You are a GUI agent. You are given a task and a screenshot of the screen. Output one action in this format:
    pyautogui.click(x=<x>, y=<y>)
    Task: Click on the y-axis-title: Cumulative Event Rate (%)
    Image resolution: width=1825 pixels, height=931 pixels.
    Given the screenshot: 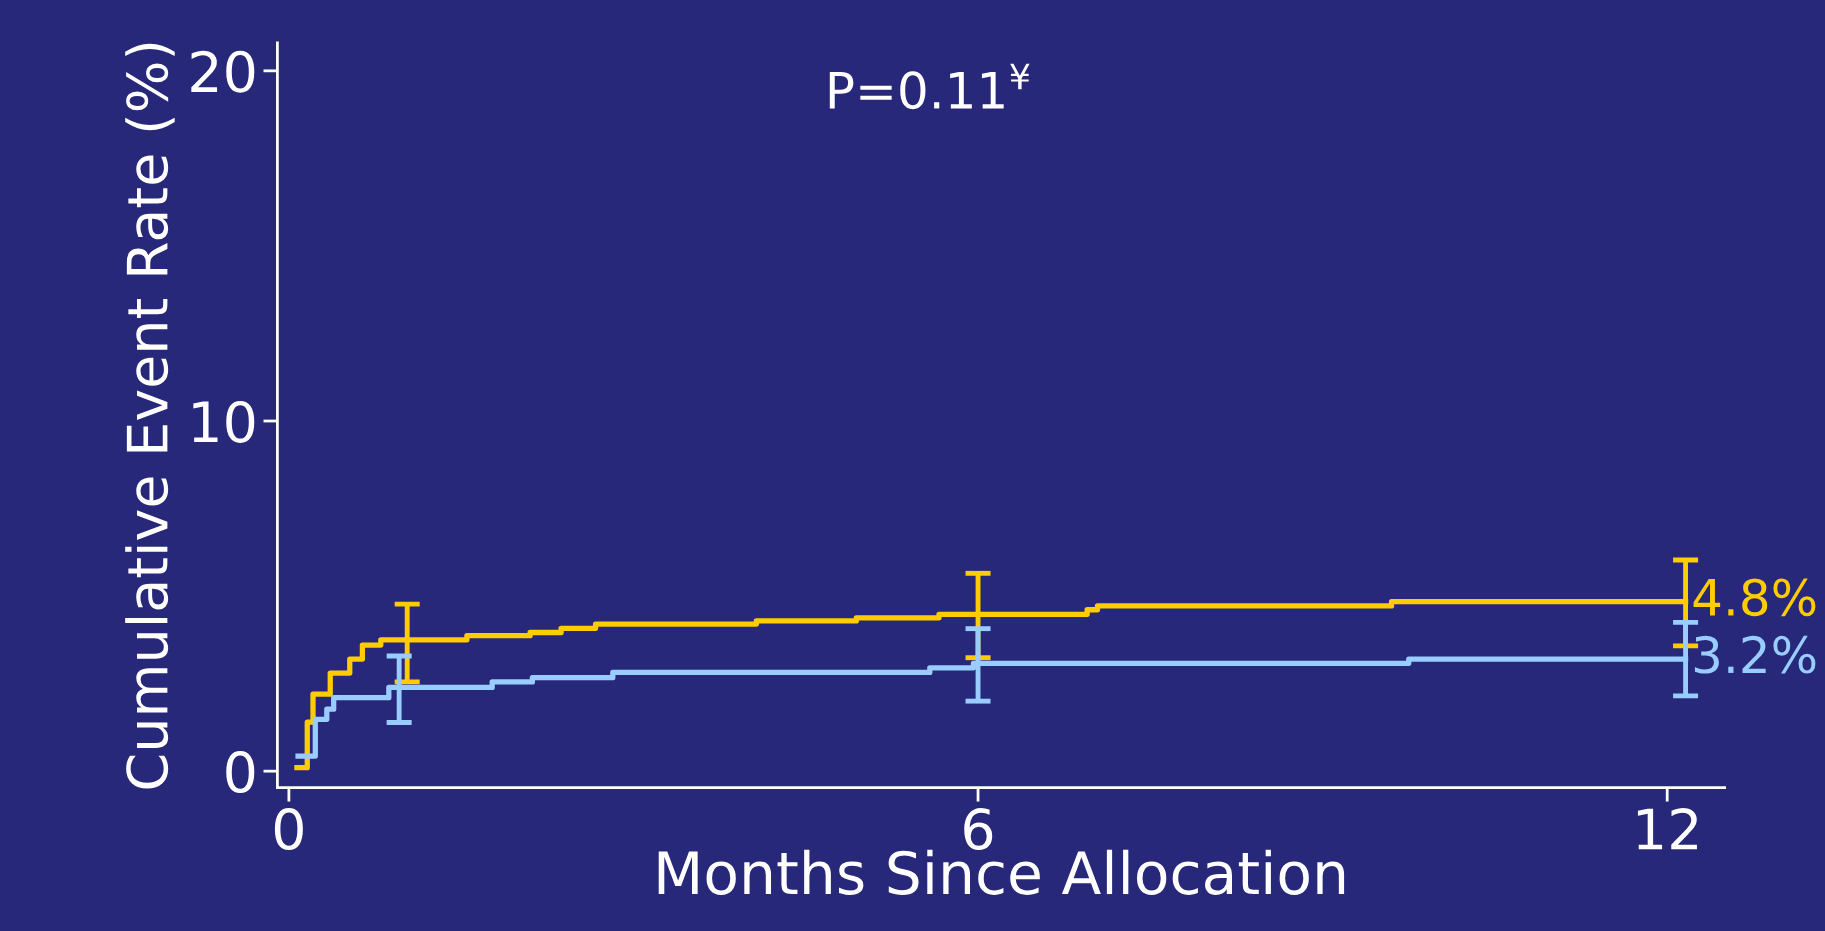 What is the action you would take?
    pyautogui.click(x=150, y=416)
    